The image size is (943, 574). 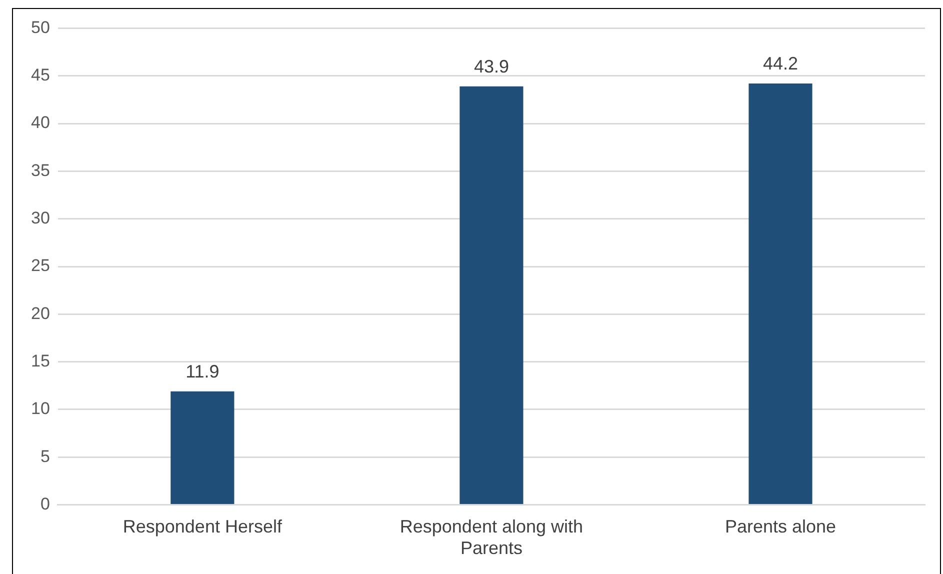 What do you see at coordinates (40, 75) in the screenshot?
I see `y-tick-label: 45` at bounding box center [40, 75].